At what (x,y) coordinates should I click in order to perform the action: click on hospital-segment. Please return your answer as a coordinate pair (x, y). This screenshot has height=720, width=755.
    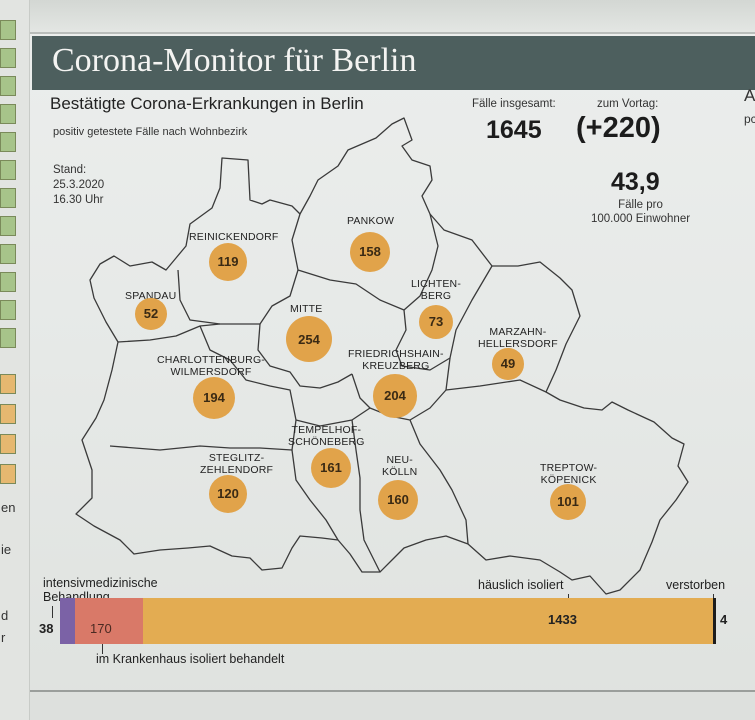
    Looking at the image, I should click on (109, 621).